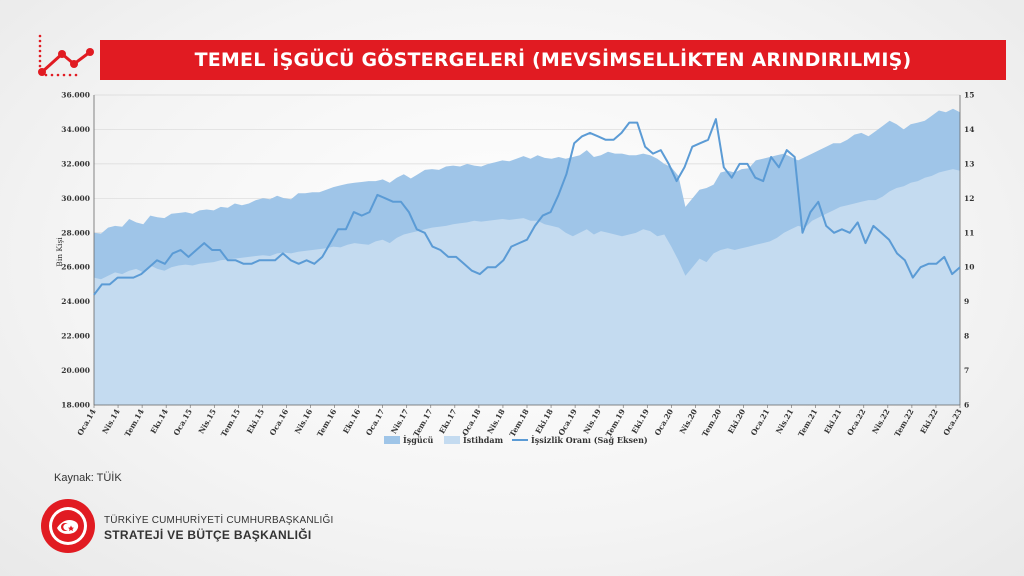 The height and width of the screenshot is (576, 1024). What do you see at coordinates (969, 232) in the screenshot?
I see `y-right-tick-label: 11` at bounding box center [969, 232].